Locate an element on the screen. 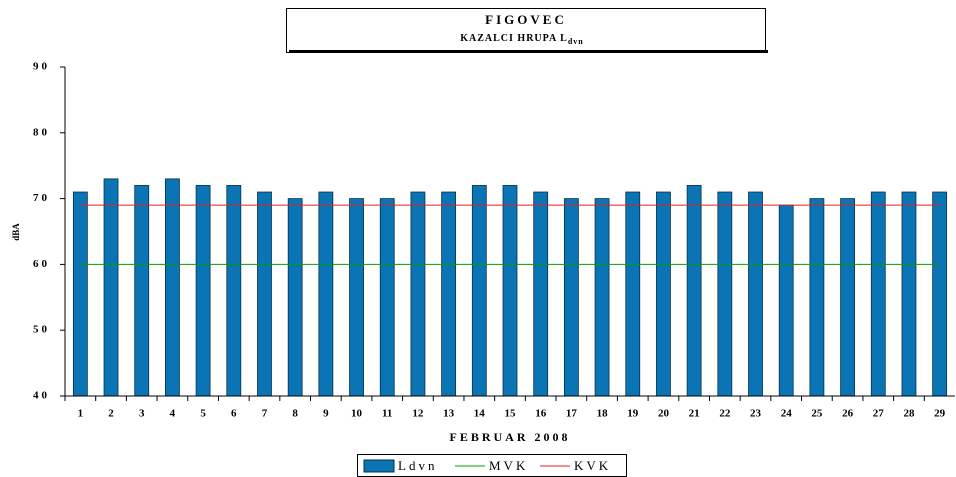 The width and height of the screenshot is (956, 477). x-tick-label: 9 is located at coordinates (326, 414).